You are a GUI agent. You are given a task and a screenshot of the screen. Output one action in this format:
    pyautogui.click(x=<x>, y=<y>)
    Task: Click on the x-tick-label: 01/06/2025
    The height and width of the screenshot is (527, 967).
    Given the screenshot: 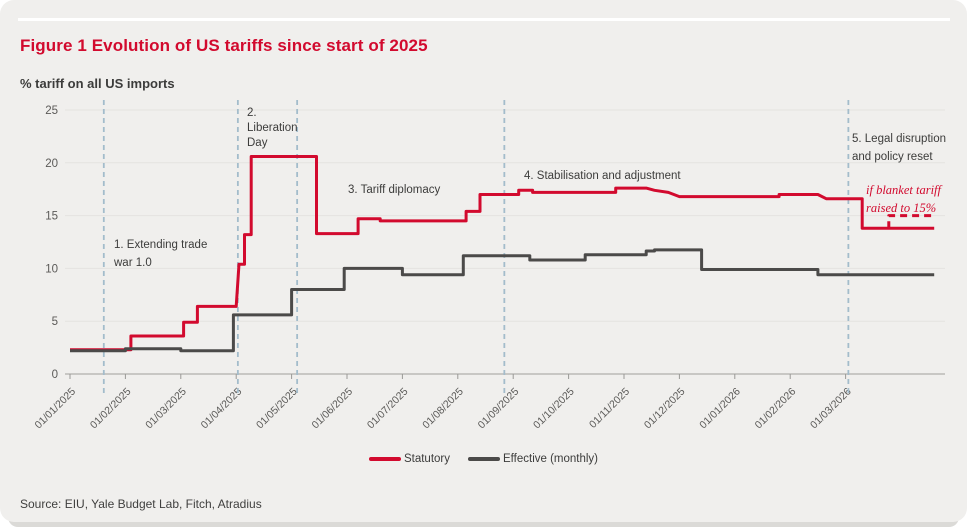 What is the action you would take?
    pyautogui.click(x=332, y=409)
    